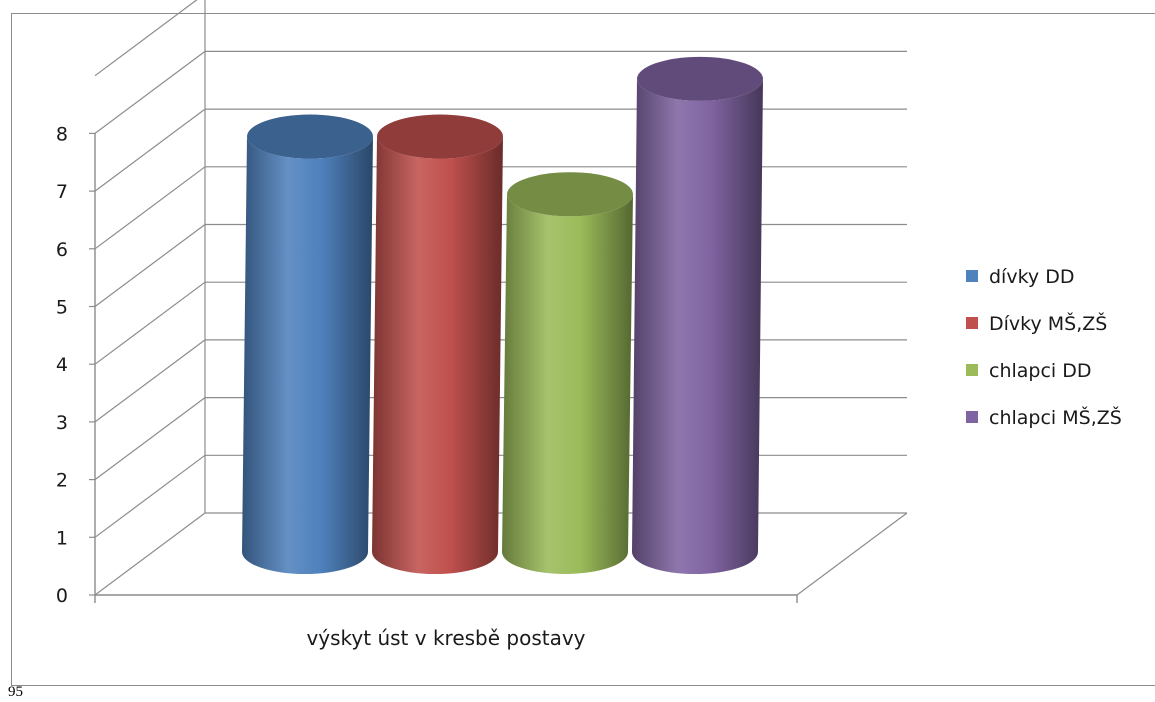 The image size is (1155, 702). I want to click on category-label: výskyt úst v kresbě postavy, so click(445, 638).